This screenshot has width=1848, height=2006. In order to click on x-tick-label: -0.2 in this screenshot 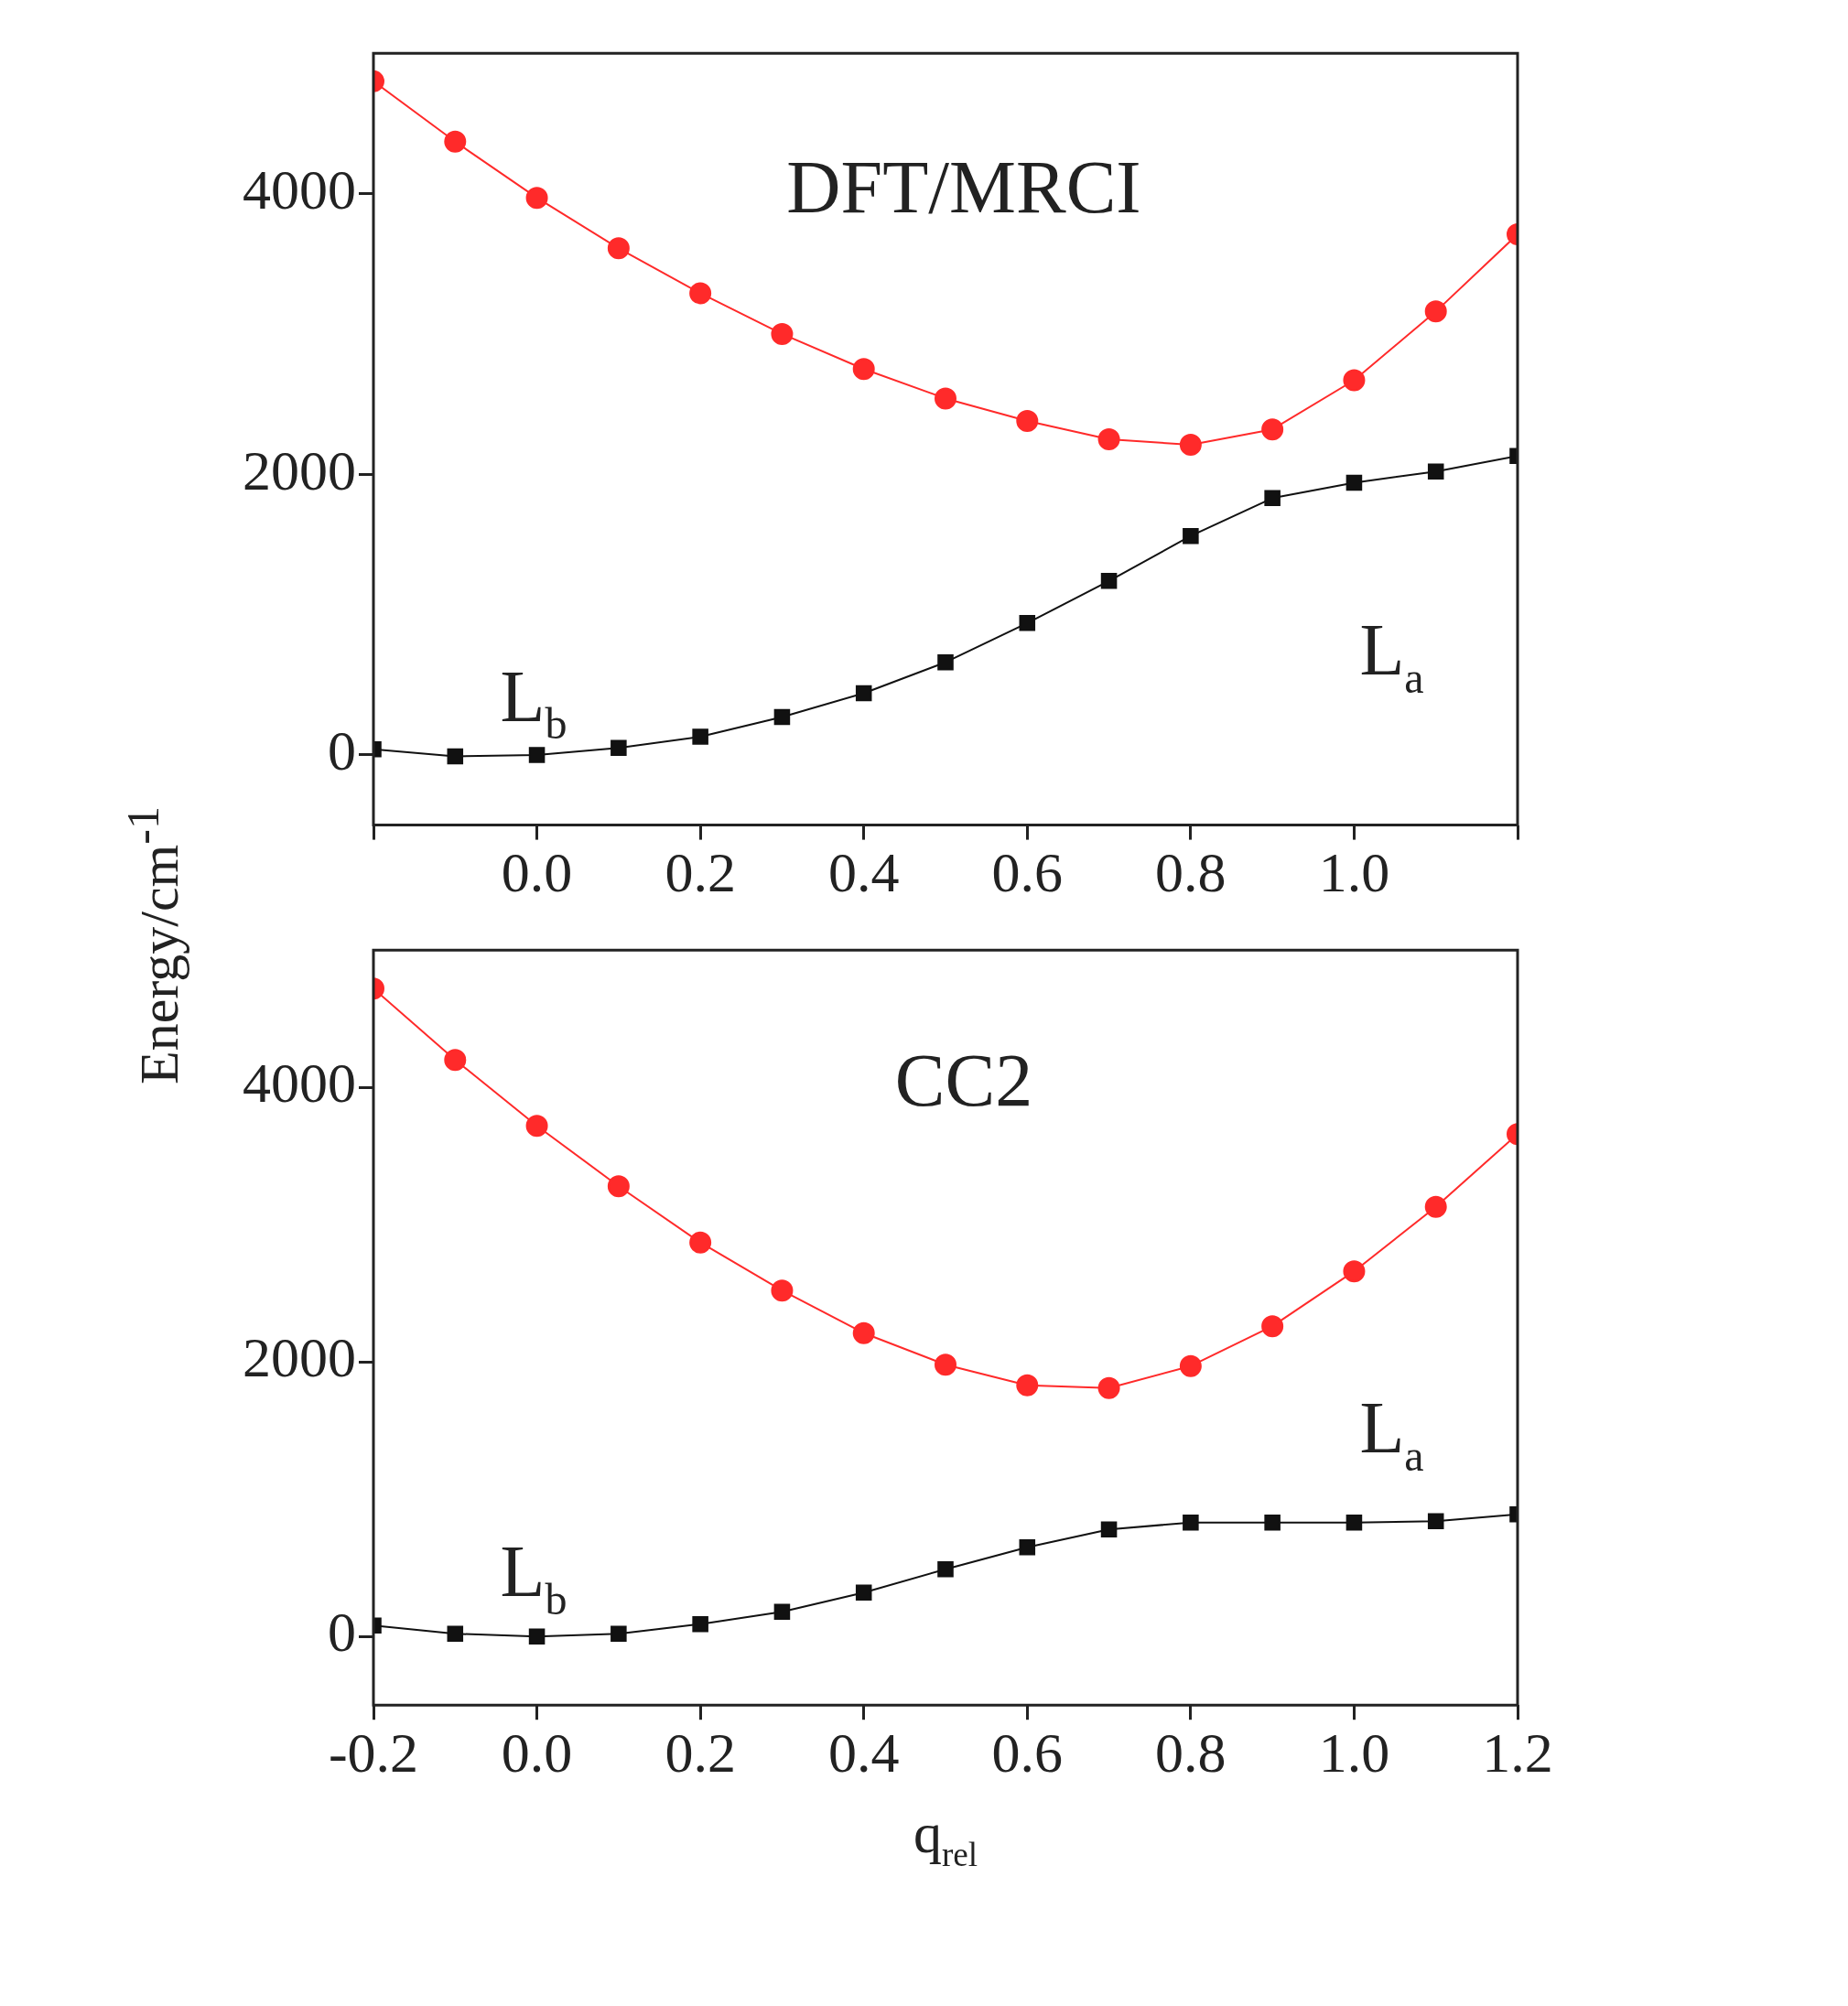, I will do `click(373, 1752)`.